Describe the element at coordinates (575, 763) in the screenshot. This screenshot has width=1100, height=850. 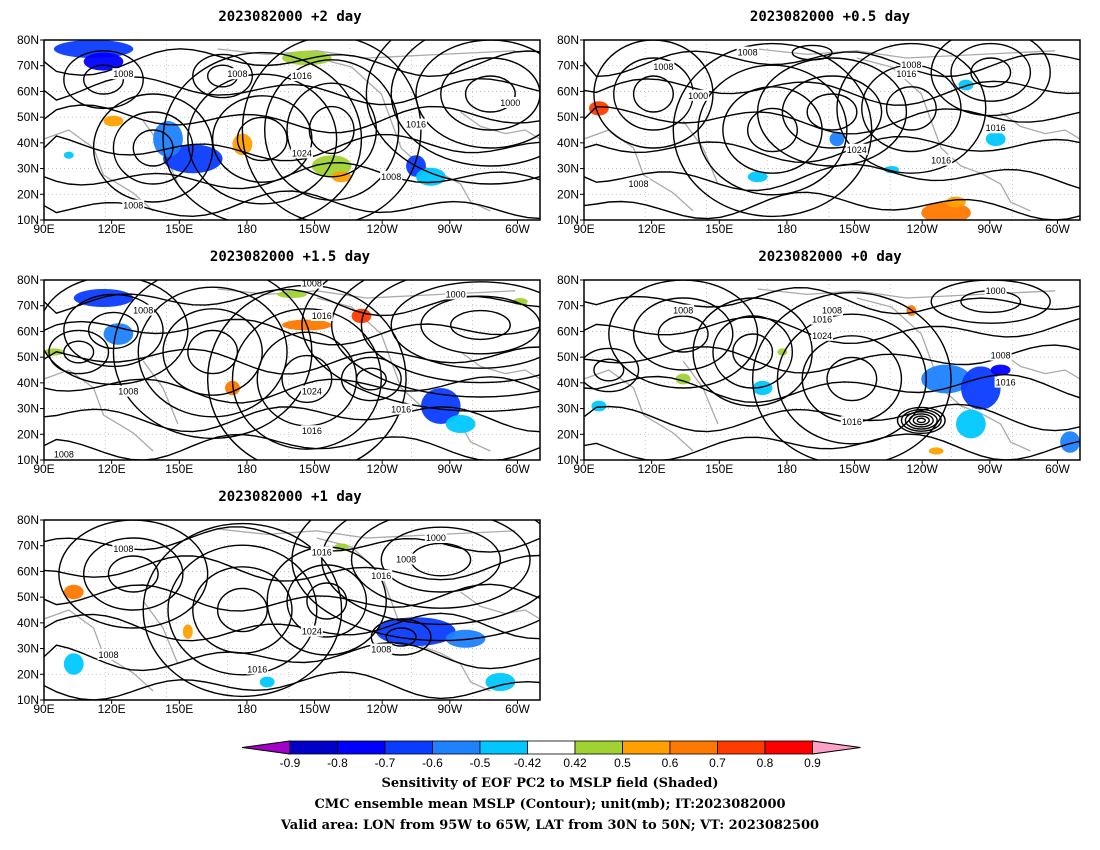
I see `colorbar-label: 0.42` at that location.